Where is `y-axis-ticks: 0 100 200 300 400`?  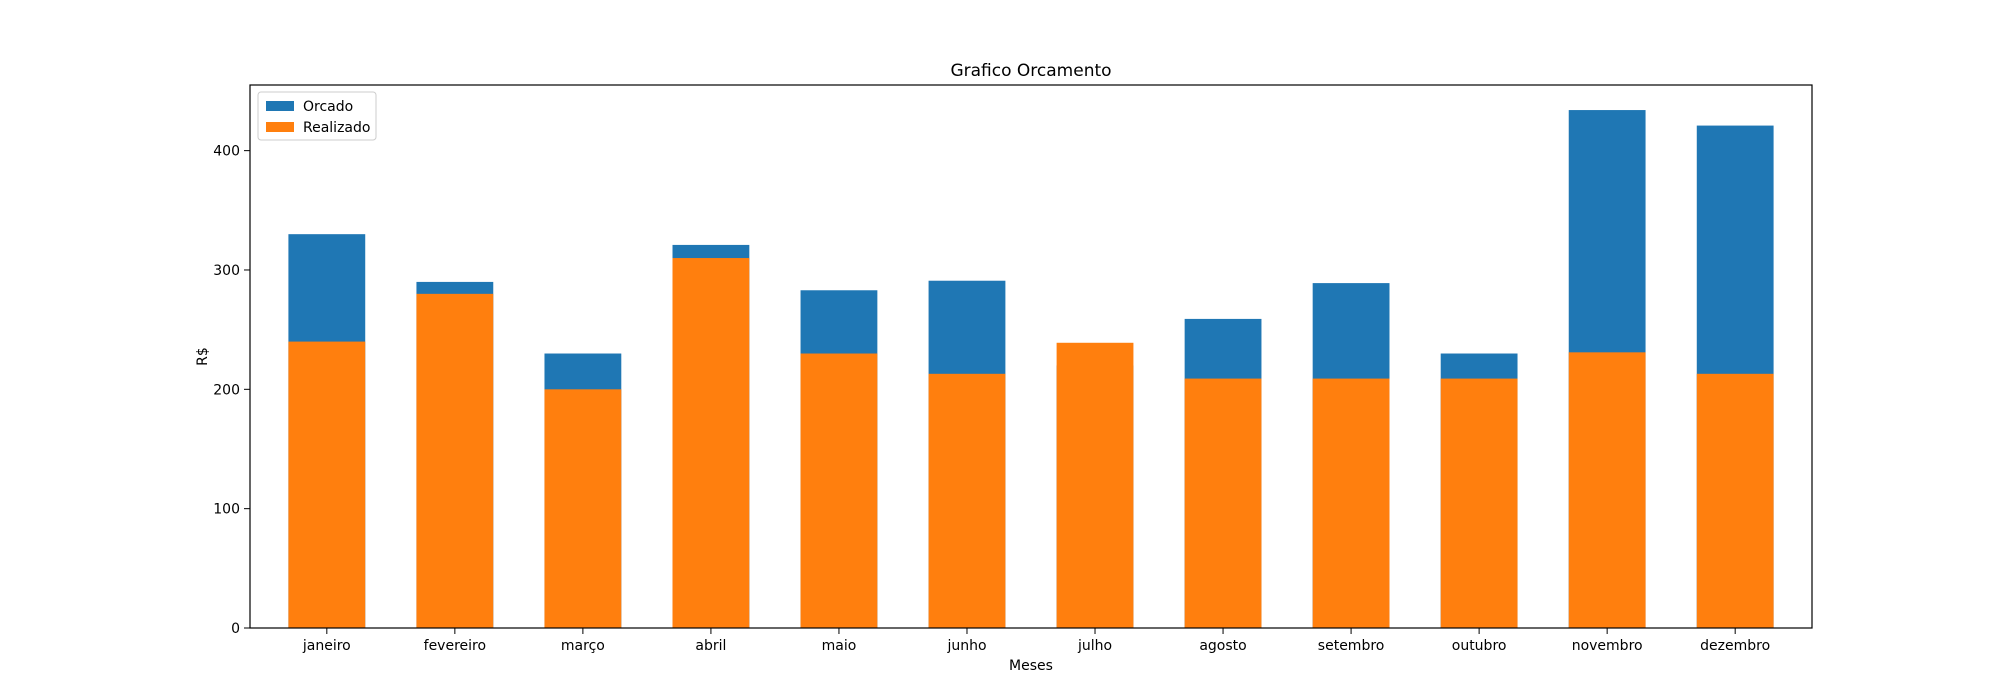 y-axis-ticks: 0 100 200 300 400 is located at coordinates (231, 390).